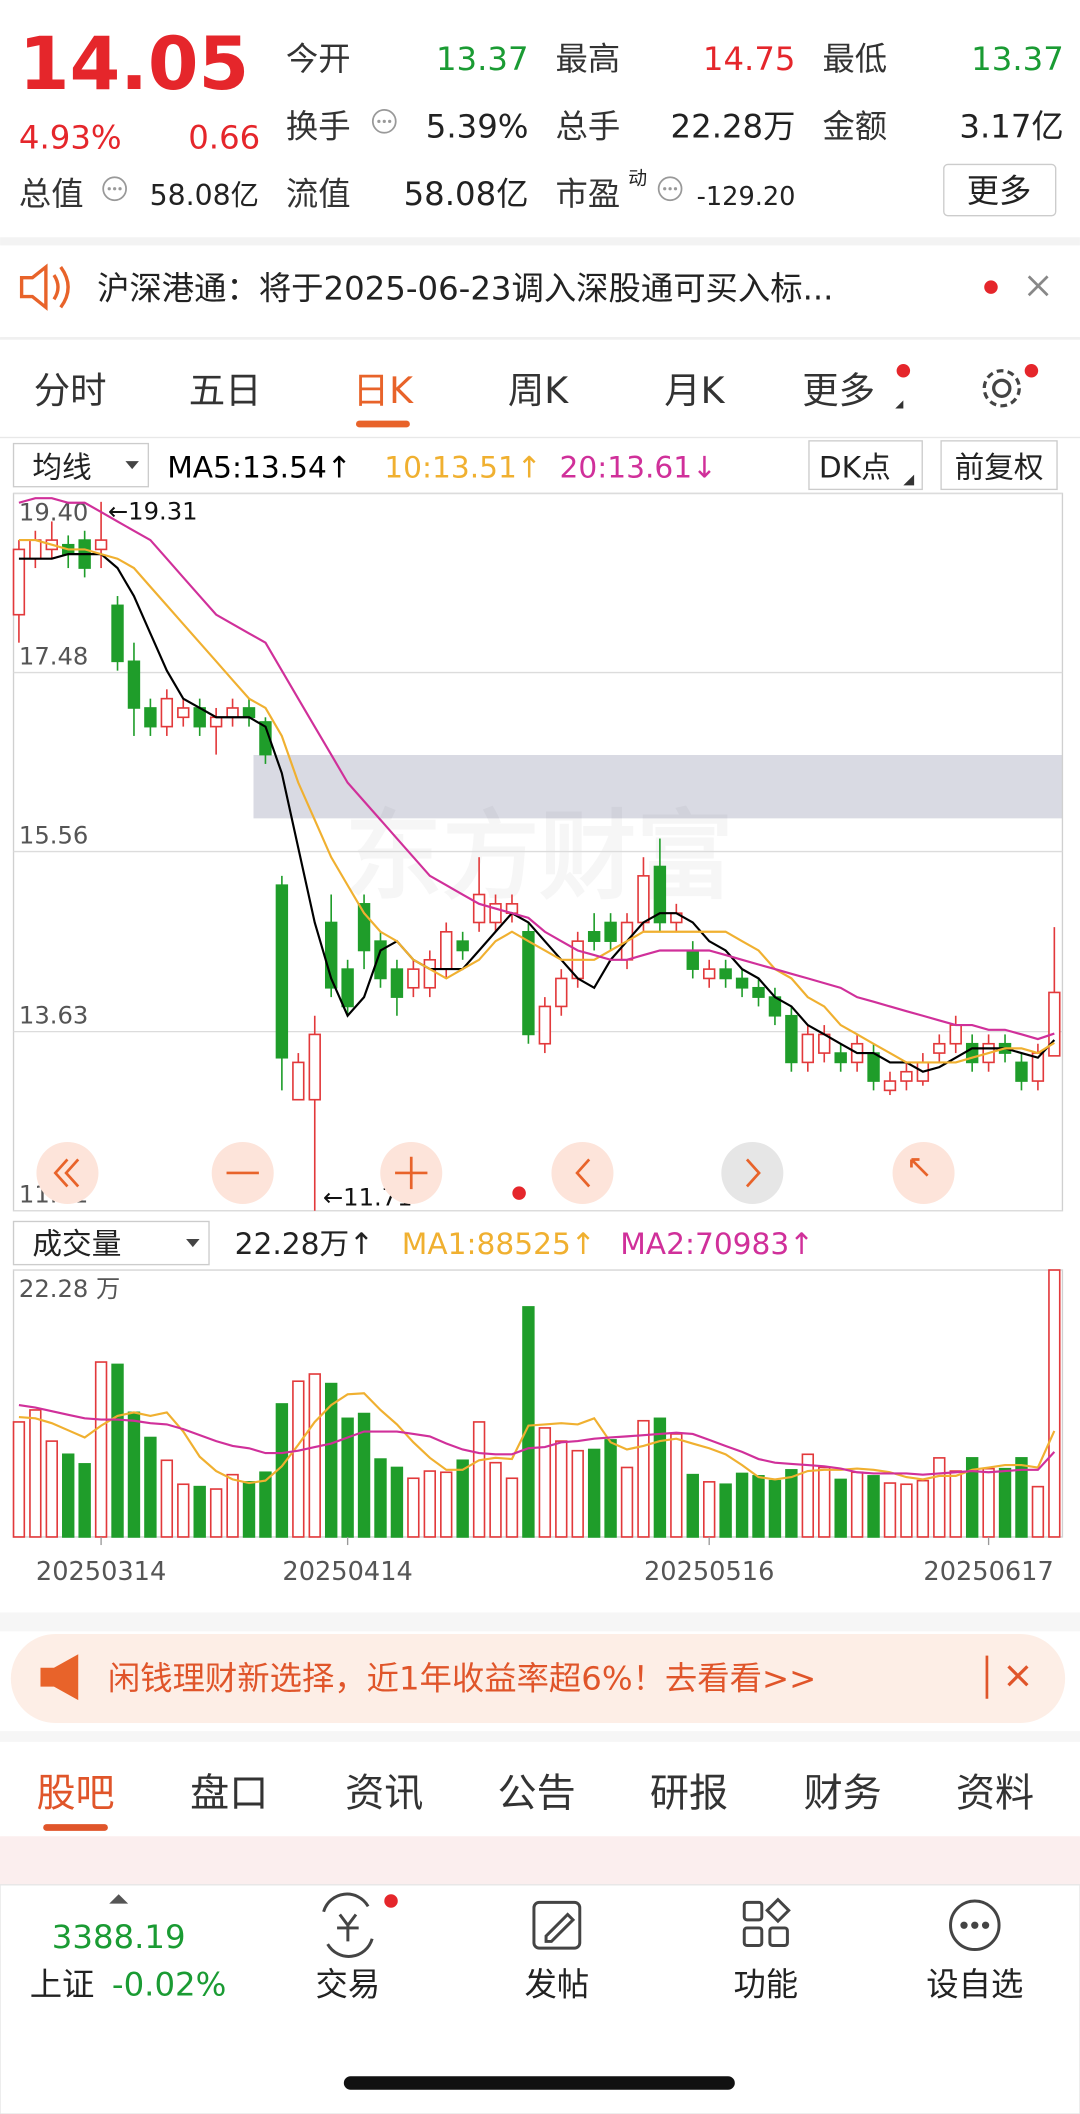 This screenshot has height=2114, width=1080. I want to click on period-tab: 日K, so click(383, 390).